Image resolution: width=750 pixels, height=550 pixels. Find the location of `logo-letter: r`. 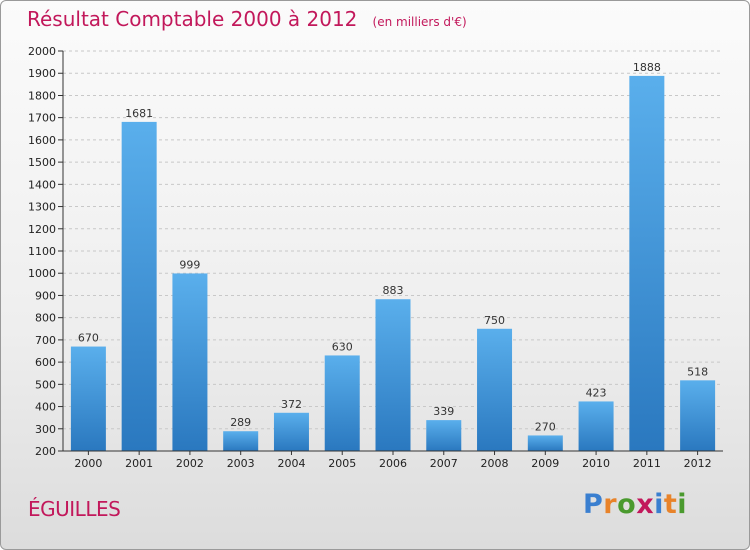

logo-letter: r is located at coordinates (610, 504).